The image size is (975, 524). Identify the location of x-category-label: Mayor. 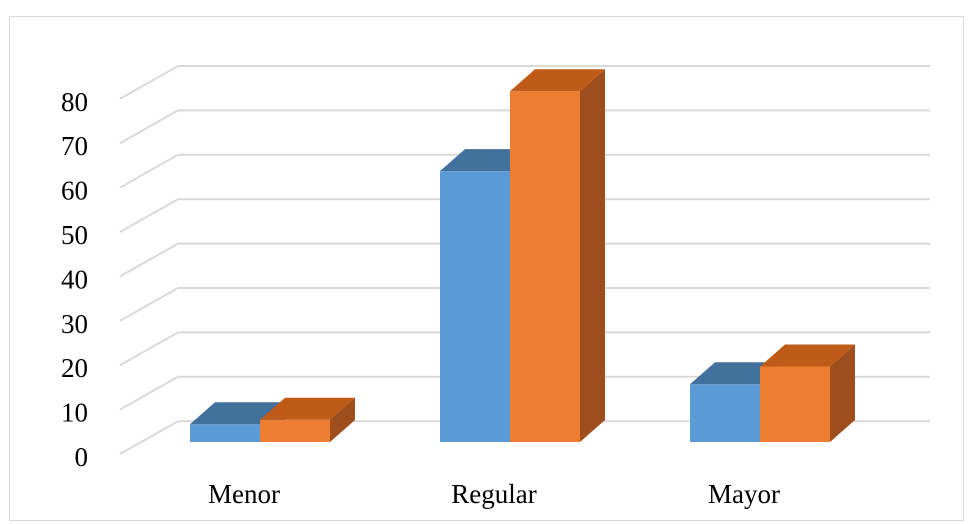
(744, 494).